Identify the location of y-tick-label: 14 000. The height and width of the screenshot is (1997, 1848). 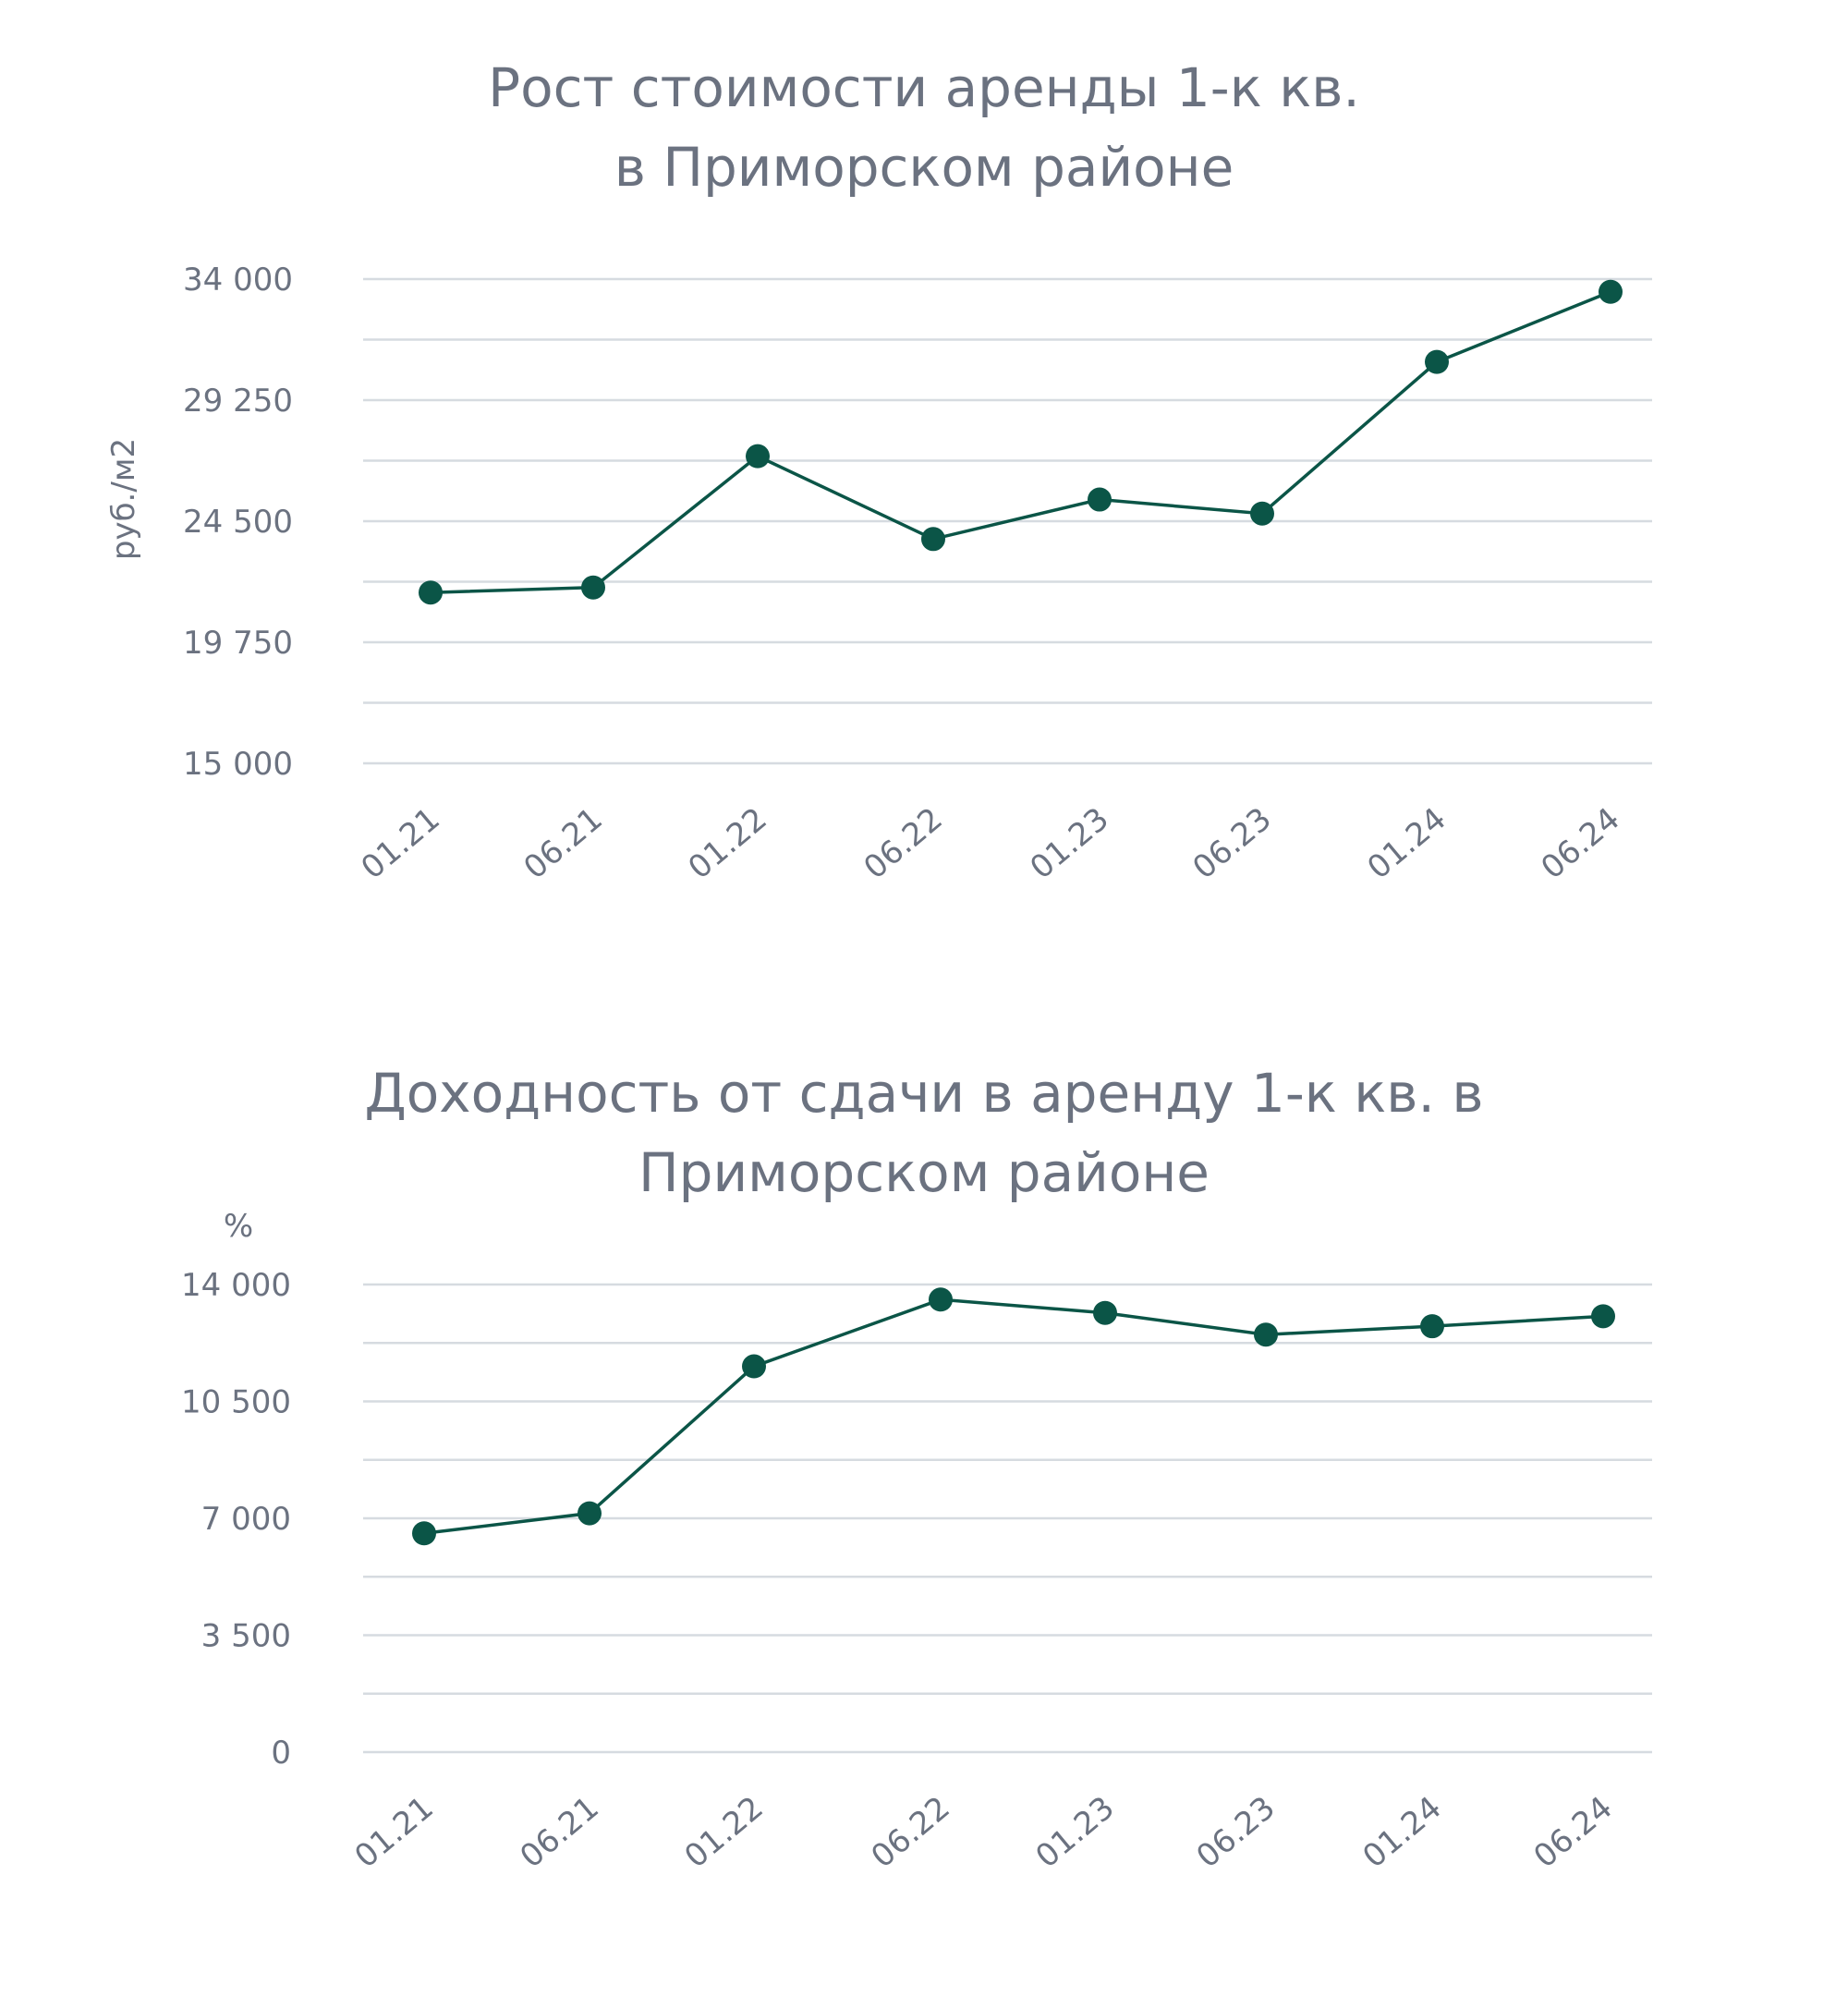
(236, 1285).